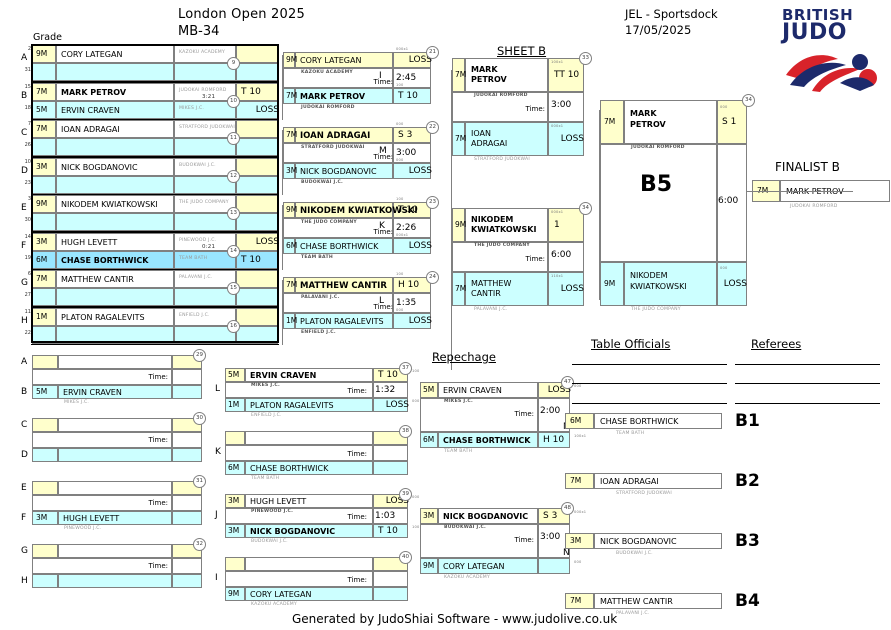  What do you see at coordinates (748, 100) in the screenshot?
I see `final-match-number: 34` at bounding box center [748, 100].